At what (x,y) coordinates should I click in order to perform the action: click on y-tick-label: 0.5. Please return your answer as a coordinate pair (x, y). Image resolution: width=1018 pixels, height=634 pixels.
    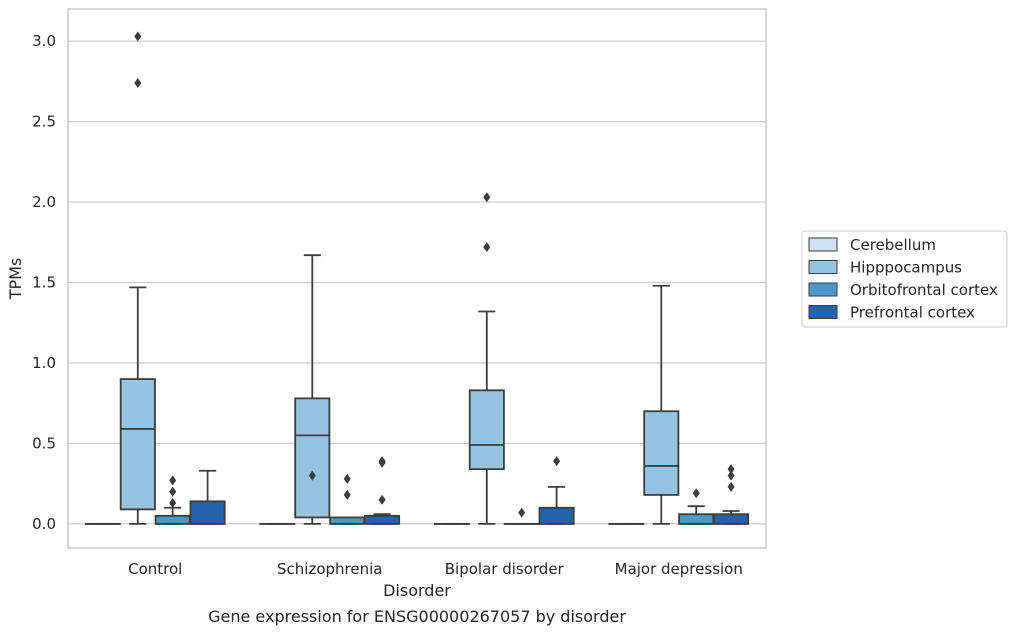
    Looking at the image, I should click on (44, 443).